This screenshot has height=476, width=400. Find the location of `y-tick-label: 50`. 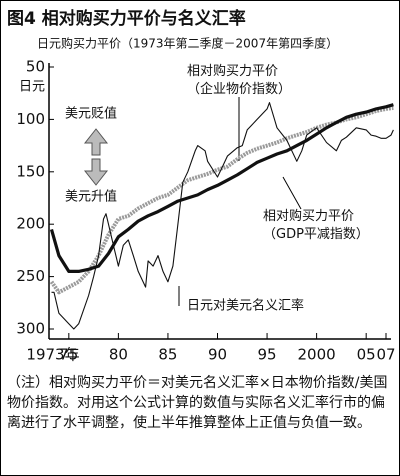

y-tick-label: 50 is located at coordinates (35, 67).